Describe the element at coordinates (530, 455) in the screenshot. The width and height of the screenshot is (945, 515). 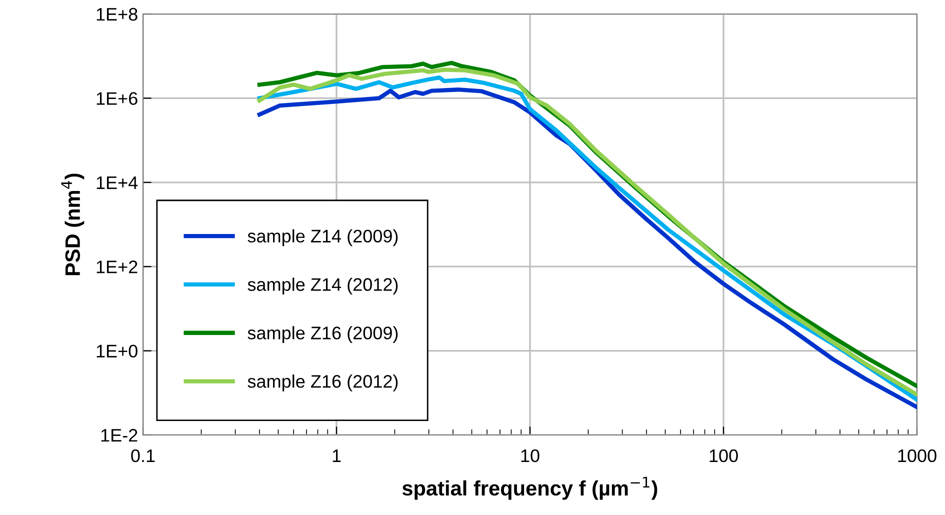
I see `x-tick-label: 10` at that location.